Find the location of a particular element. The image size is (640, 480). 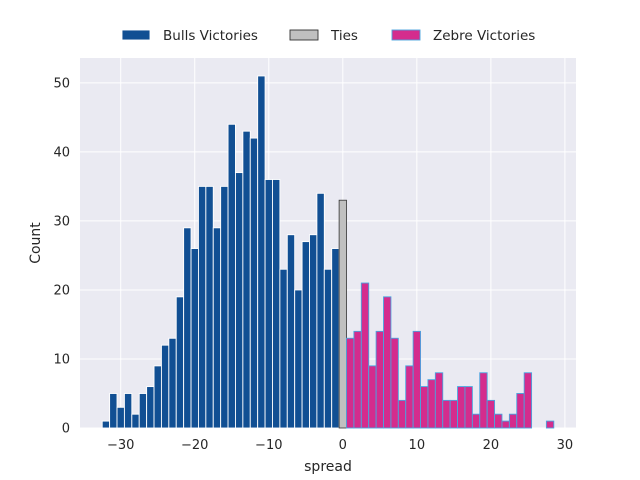

x-tick-labels: −30 −20 −10 0 10 20 30 is located at coordinates (340, 445).